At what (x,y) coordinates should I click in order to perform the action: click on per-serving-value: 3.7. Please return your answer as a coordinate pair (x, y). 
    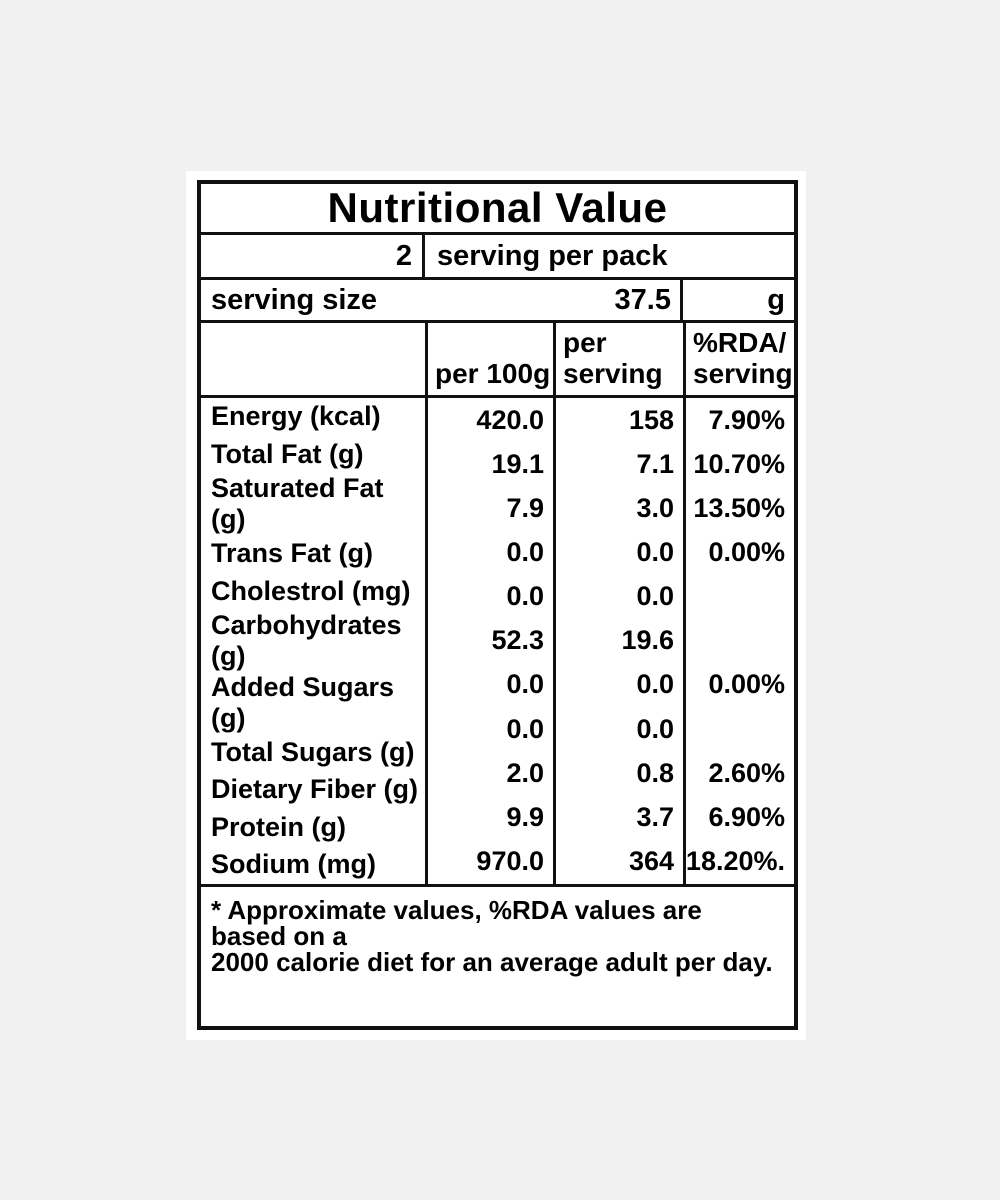
    Looking at the image, I should click on (655, 816).